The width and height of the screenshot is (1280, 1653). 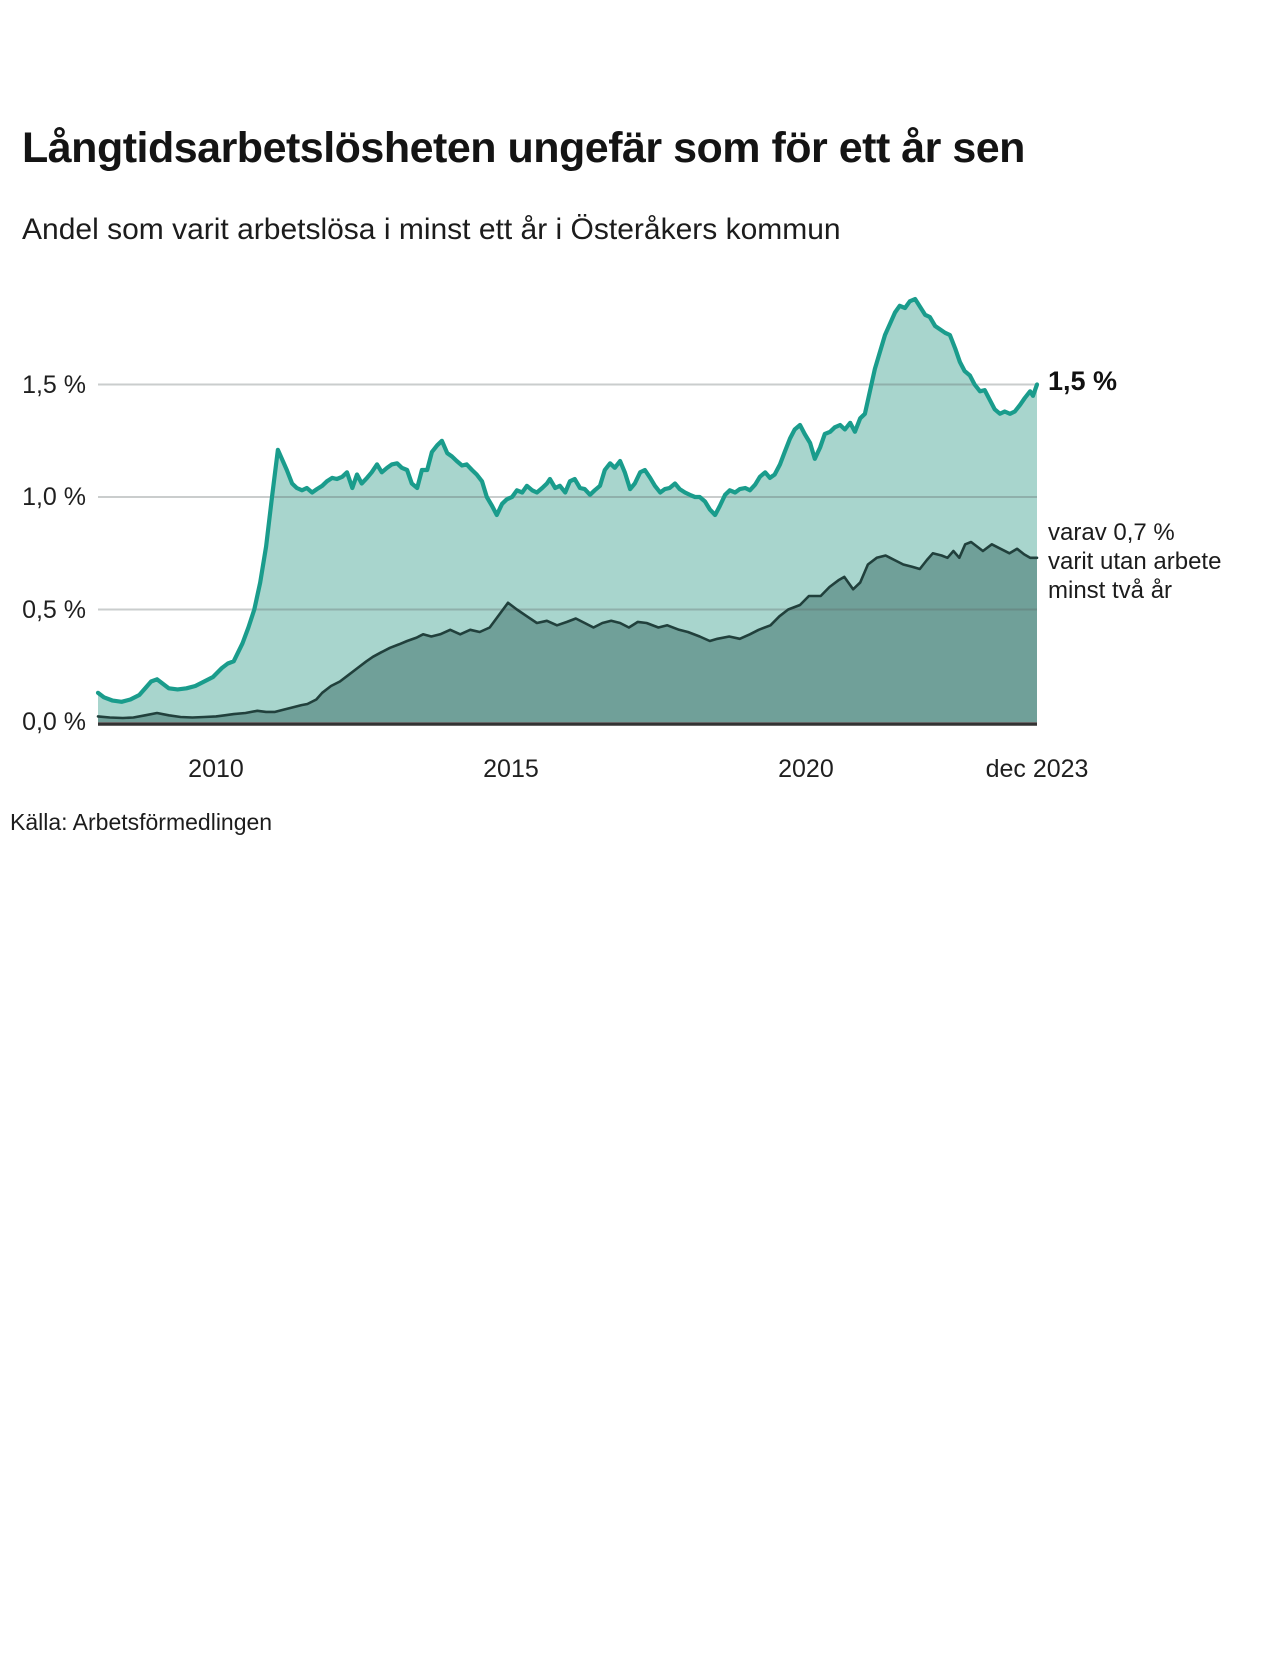 What do you see at coordinates (54, 609) in the screenshot?
I see `y-tick-label-0,5 %: 0,5 %` at bounding box center [54, 609].